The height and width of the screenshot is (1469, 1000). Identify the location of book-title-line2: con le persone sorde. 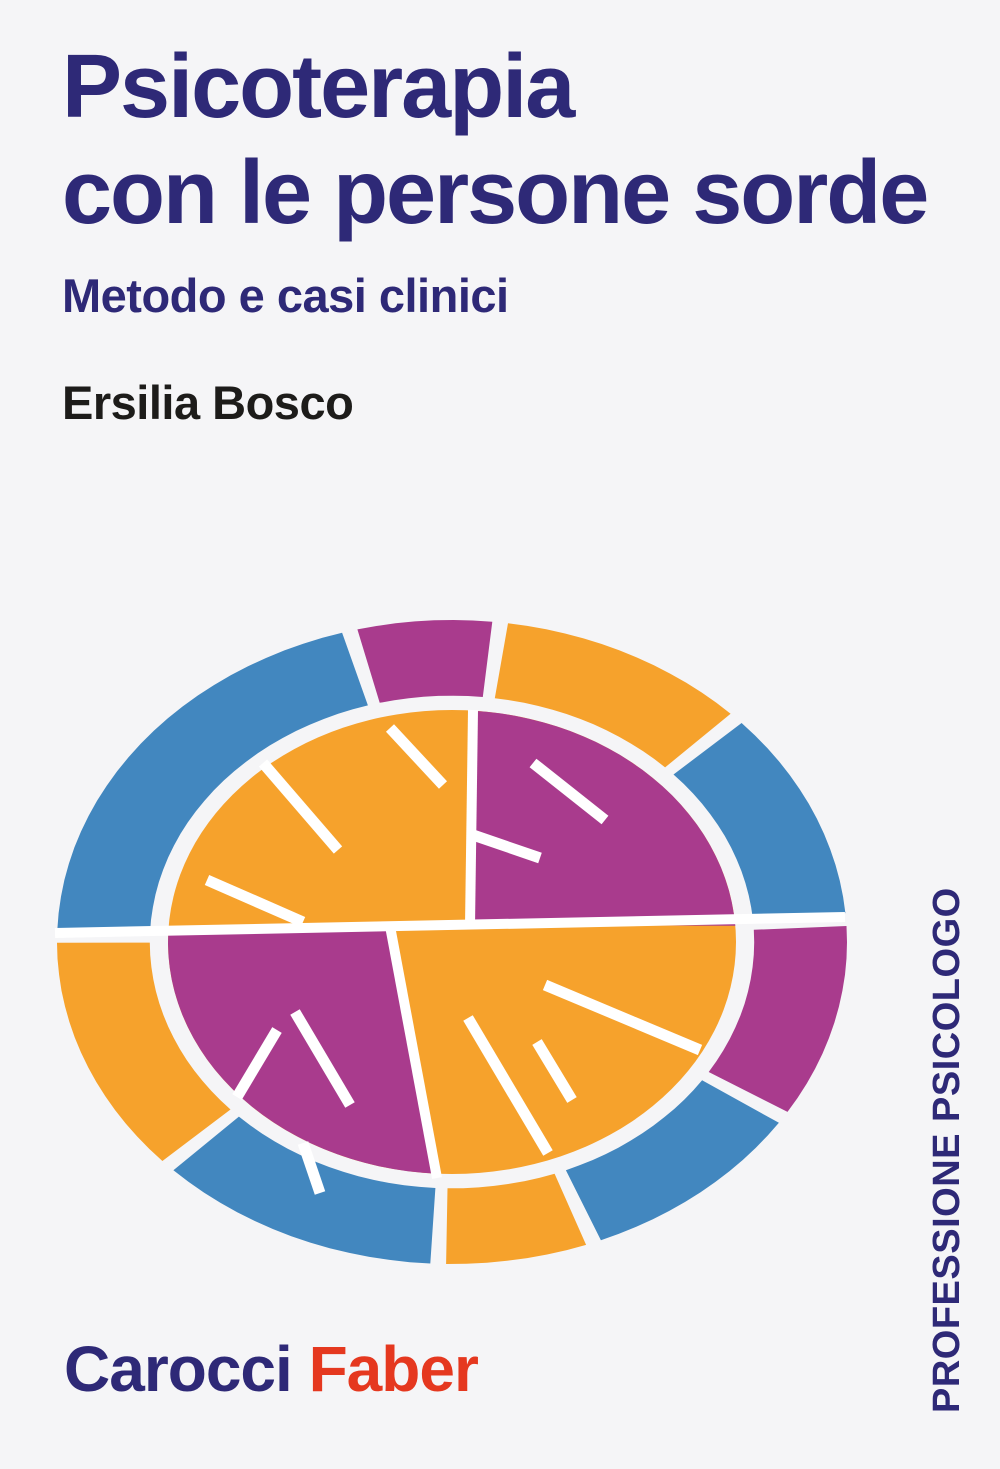
(495, 193).